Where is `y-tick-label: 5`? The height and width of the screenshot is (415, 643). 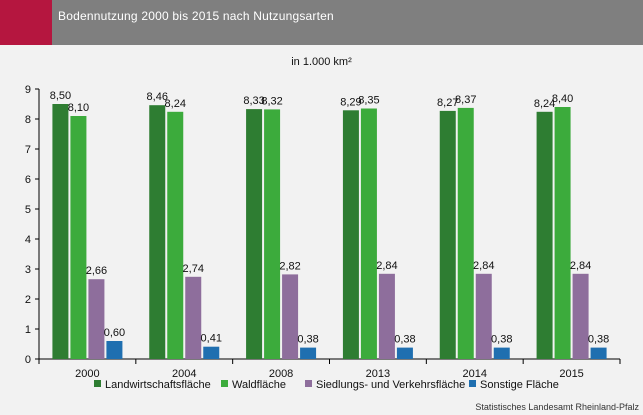 y-tick-label: 5 is located at coordinates (28, 210).